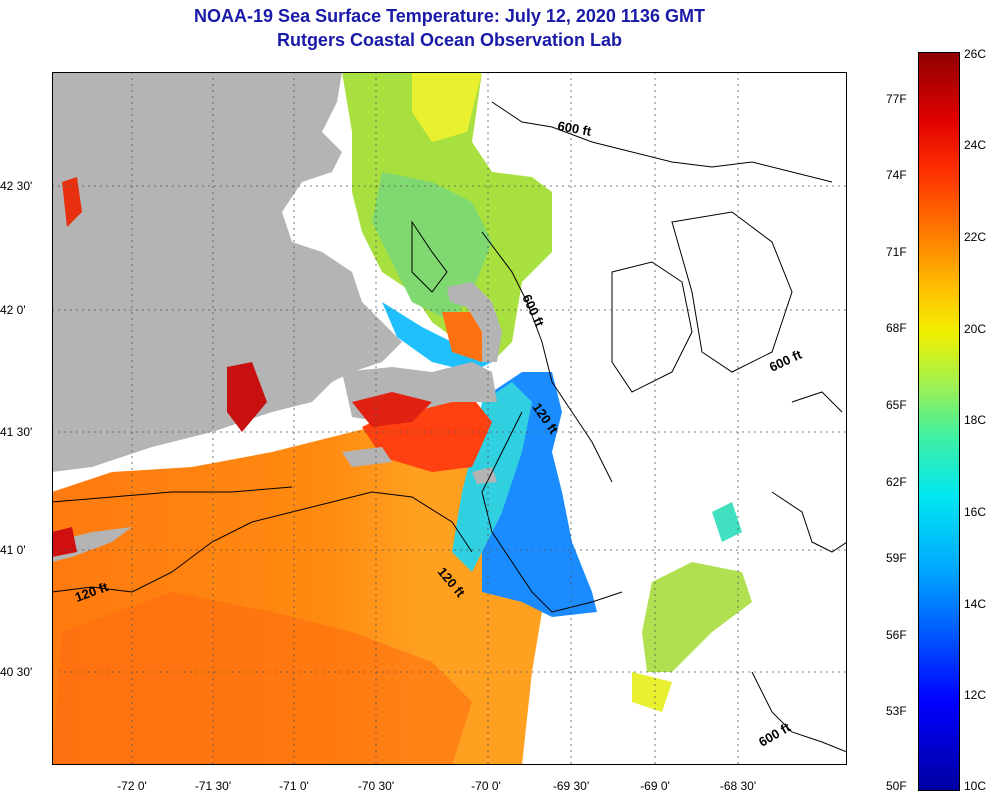 The height and width of the screenshot is (802, 1000). What do you see at coordinates (896, 558) in the screenshot?
I see `fahrenheit-label-59: 59F` at bounding box center [896, 558].